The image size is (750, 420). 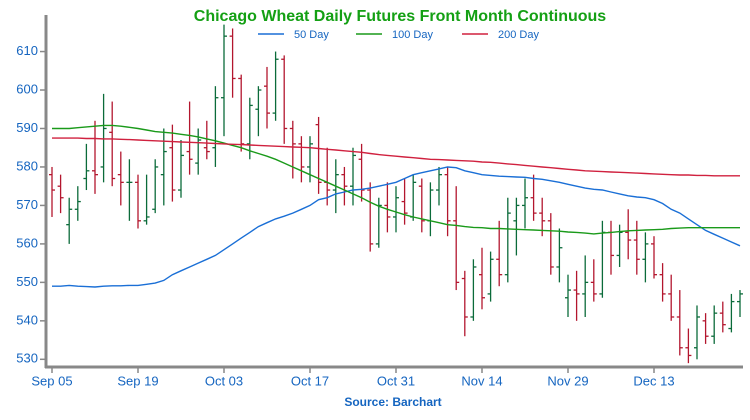 What do you see at coordinates (27, 242) in the screenshot?
I see `y-tick-label: 560` at bounding box center [27, 242].